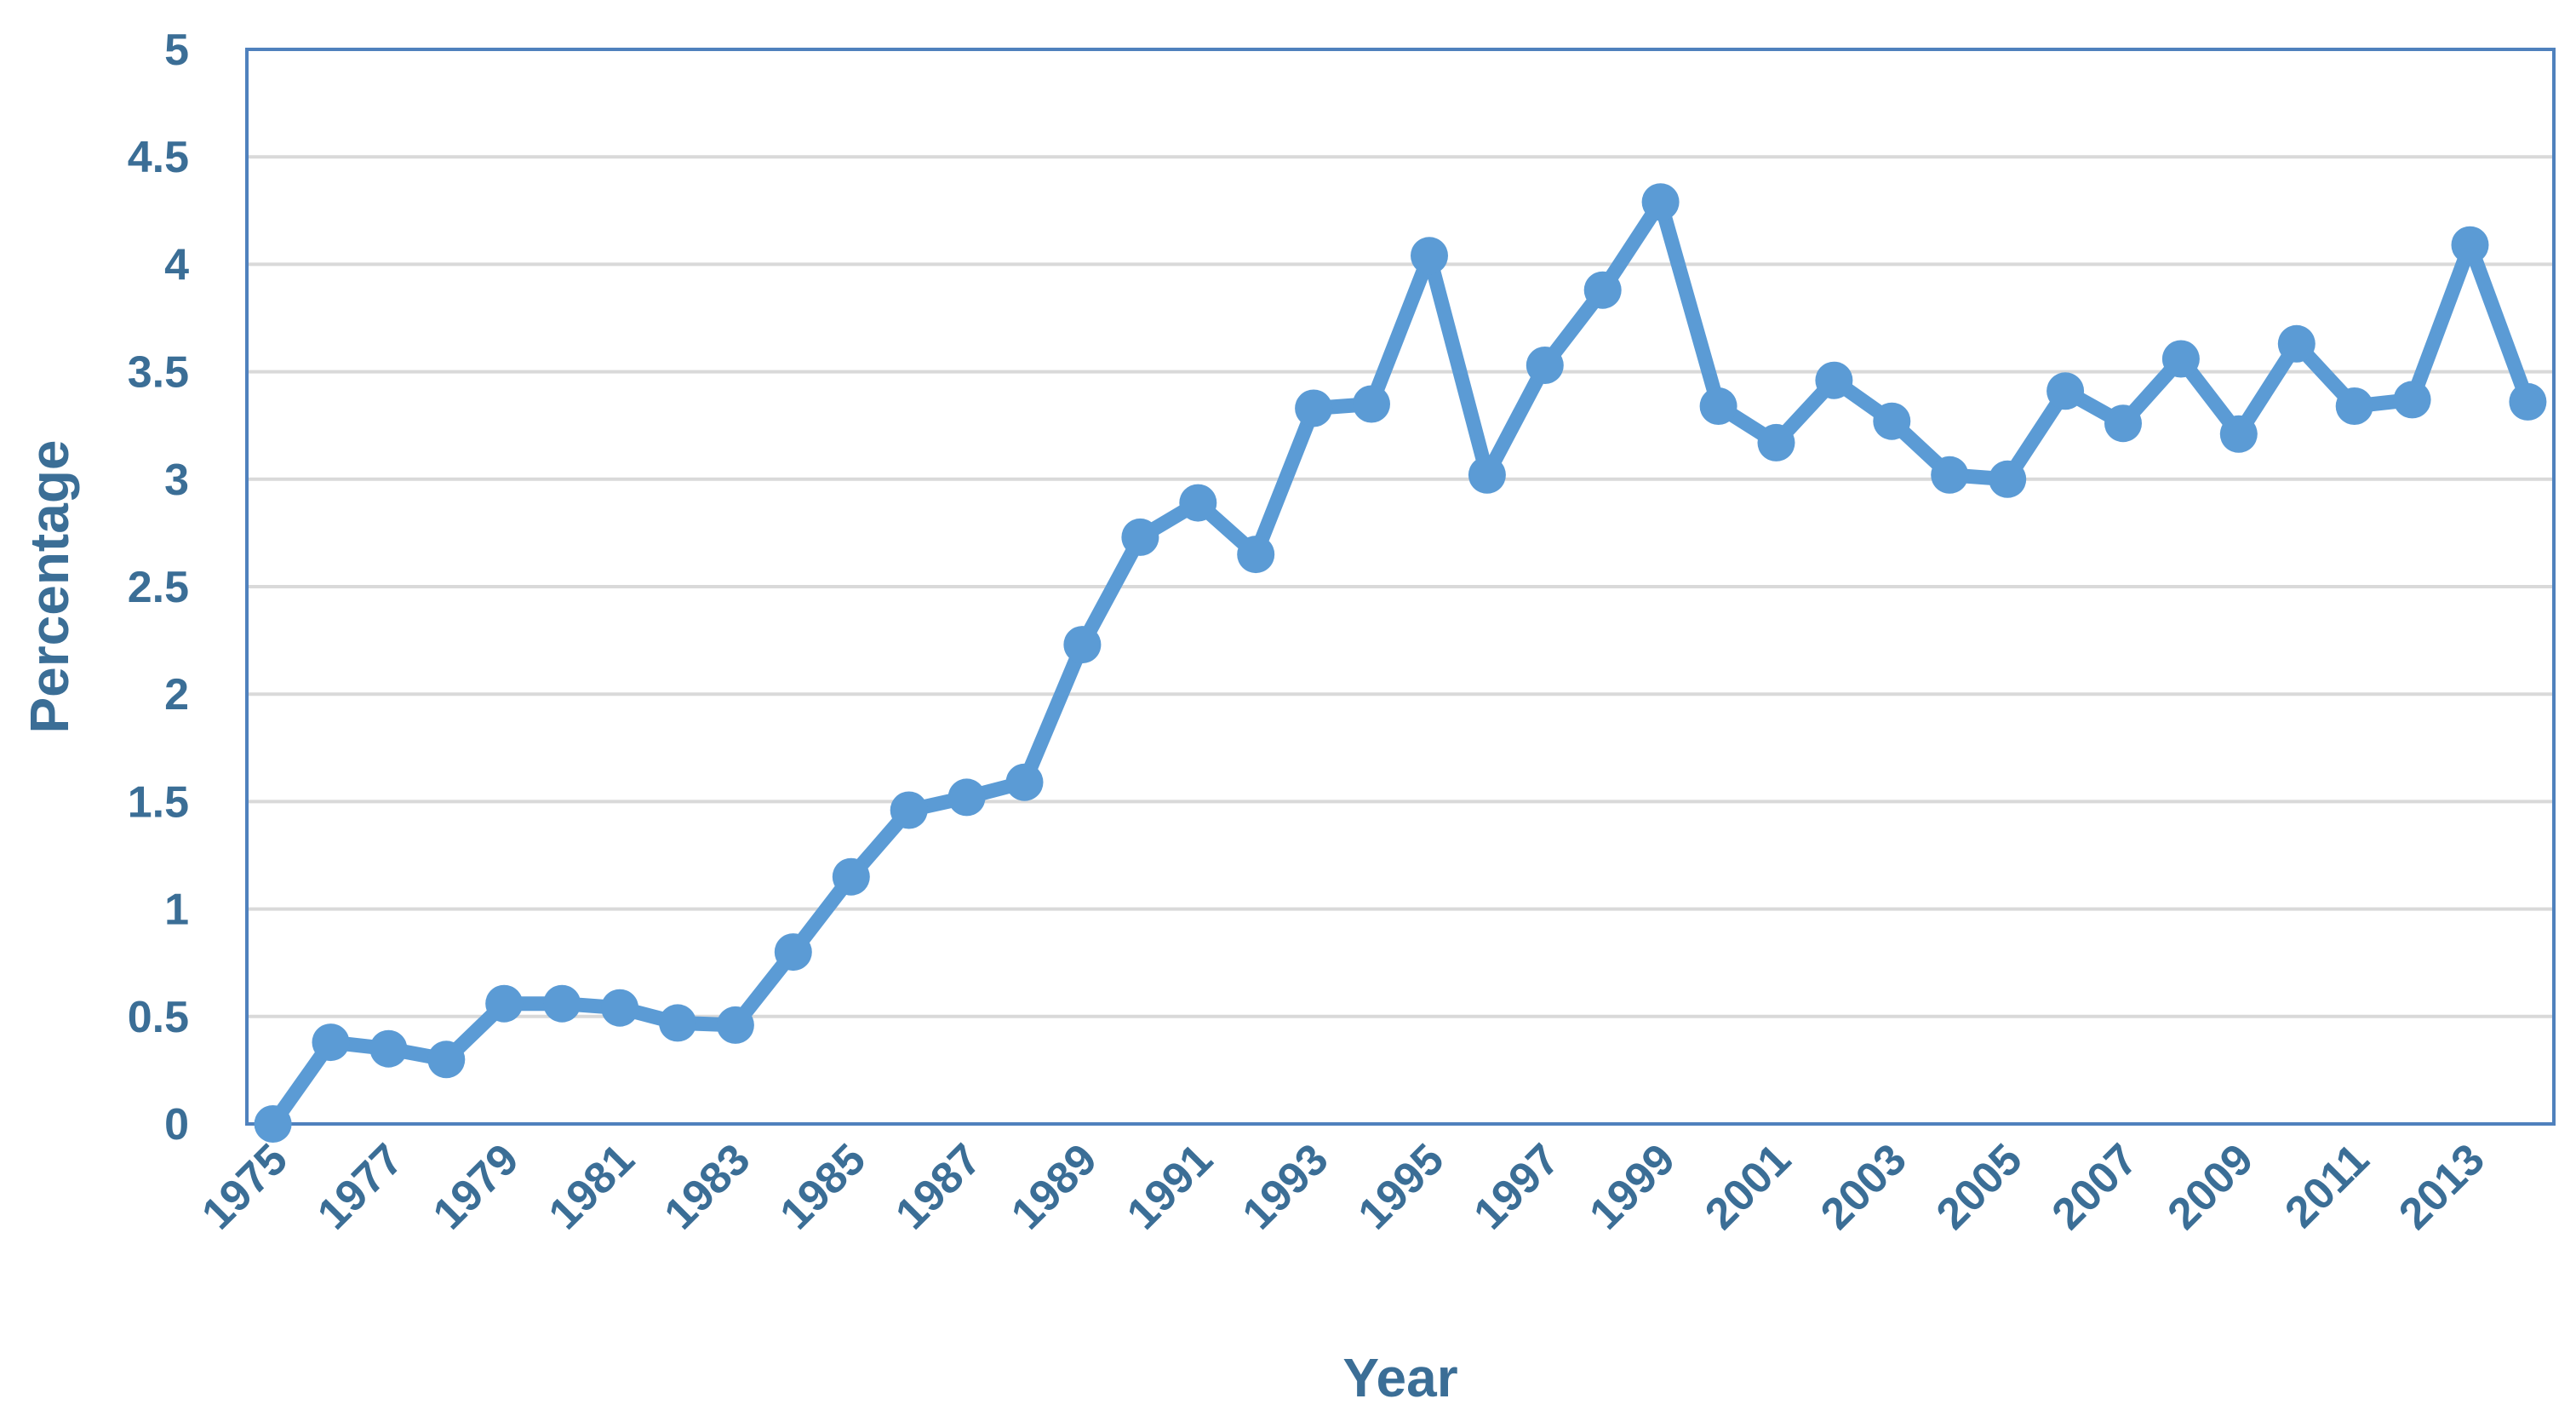 Image resolution: width=2576 pixels, height=1416 pixels. Describe the element at coordinates (1748, 1186) in the screenshot. I see `x-tick-label: 2001` at that location.